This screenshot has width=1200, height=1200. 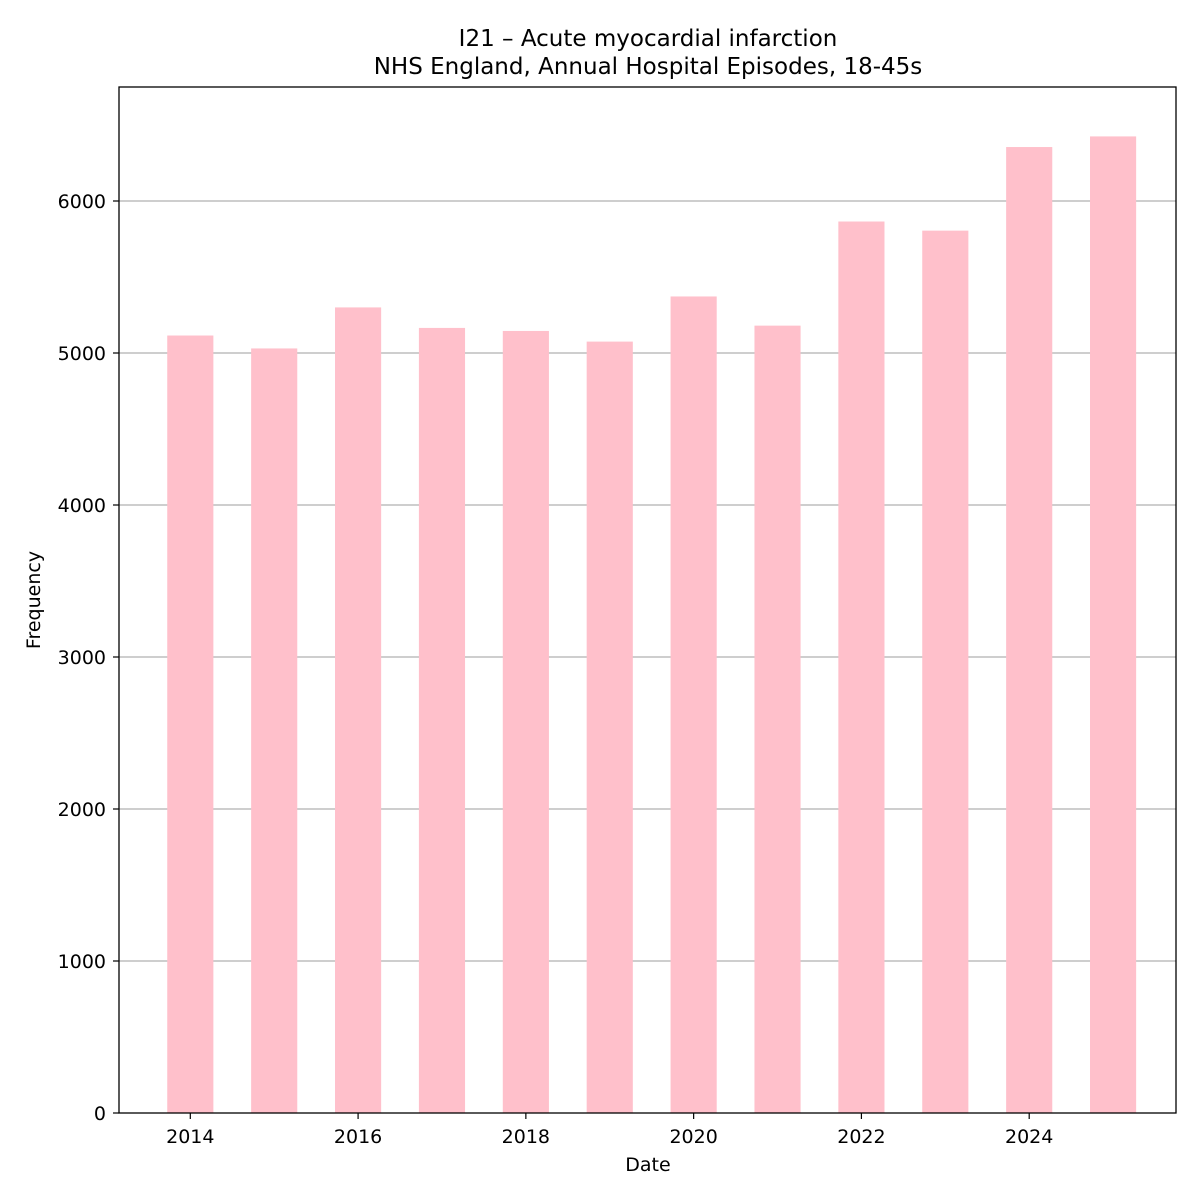 What do you see at coordinates (1029, 630) in the screenshot?
I see `bar-2024` at bounding box center [1029, 630].